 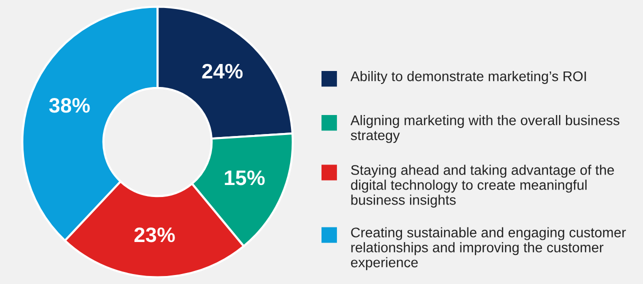 I want to click on data-label: 15%, so click(x=244, y=178).